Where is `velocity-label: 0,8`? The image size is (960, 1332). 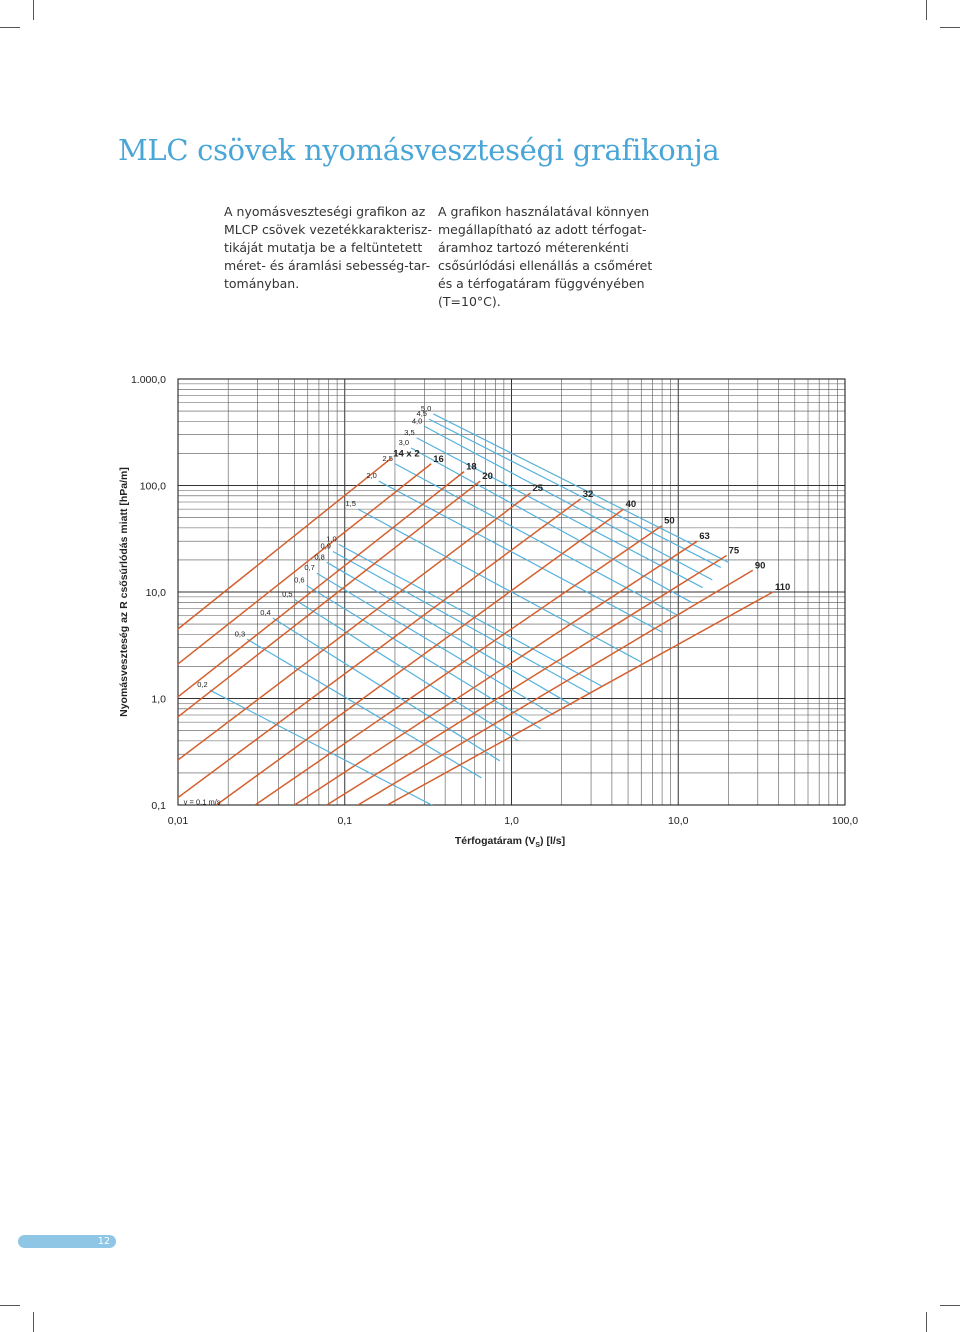 velocity-label: 0,8 is located at coordinates (319, 556).